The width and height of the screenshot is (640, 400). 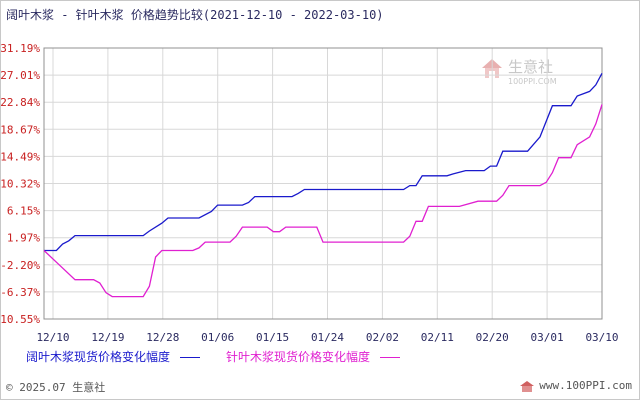 What do you see at coordinates (20, 156) in the screenshot?
I see `y-tick-label: 14.49%` at bounding box center [20, 156].